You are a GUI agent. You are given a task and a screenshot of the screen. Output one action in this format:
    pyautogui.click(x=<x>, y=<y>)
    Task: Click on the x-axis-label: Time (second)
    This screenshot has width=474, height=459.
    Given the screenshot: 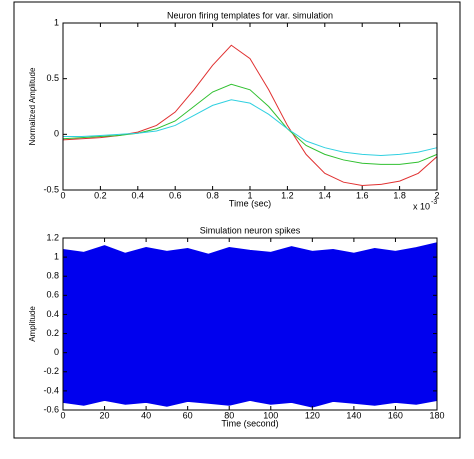 What is the action you would take?
    pyautogui.click(x=249, y=423)
    